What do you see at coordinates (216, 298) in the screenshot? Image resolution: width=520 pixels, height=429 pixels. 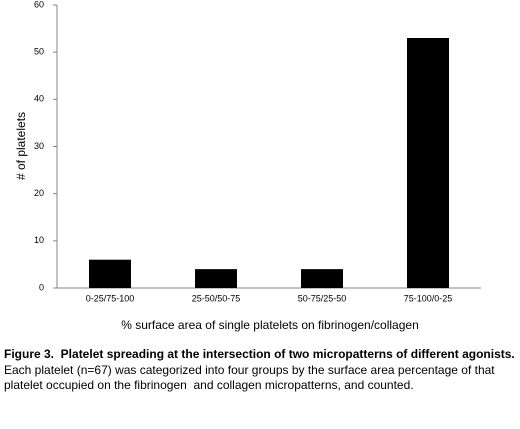 I see `x-tick-label: 25-50/50-75` at bounding box center [216, 298].